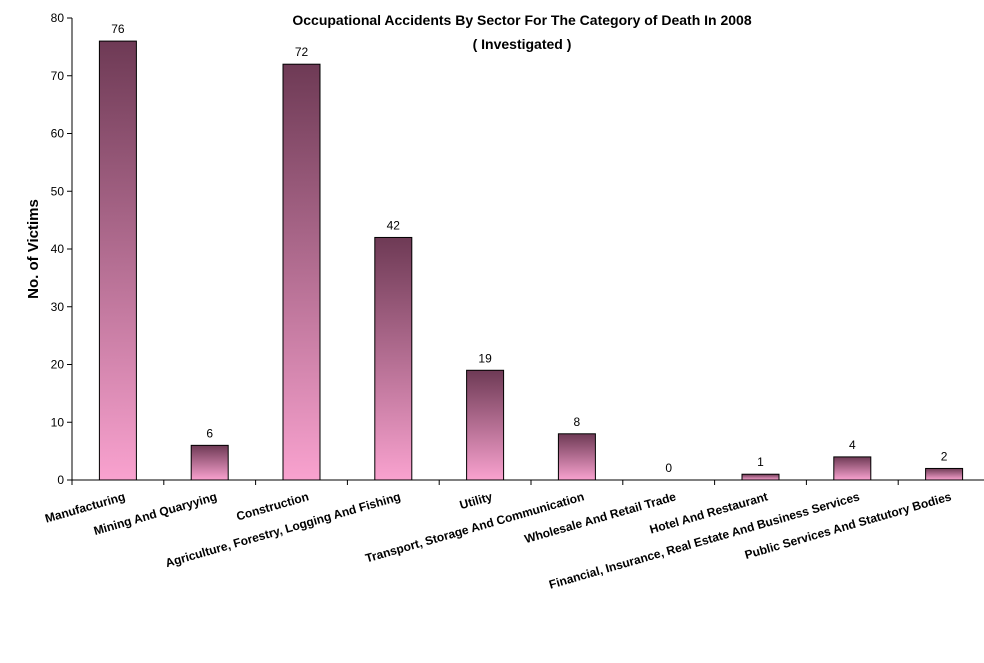  I want to click on data-label: 2, so click(944, 456).